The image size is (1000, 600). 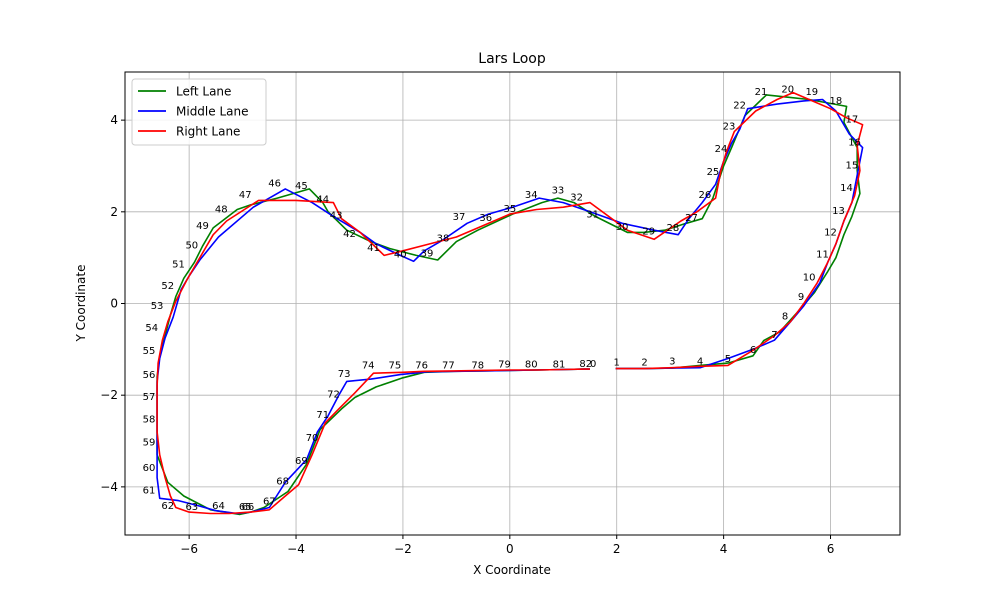 What do you see at coordinates (838, 211) in the screenshot?
I see `point-label: 13` at bounding box center [838, 211].